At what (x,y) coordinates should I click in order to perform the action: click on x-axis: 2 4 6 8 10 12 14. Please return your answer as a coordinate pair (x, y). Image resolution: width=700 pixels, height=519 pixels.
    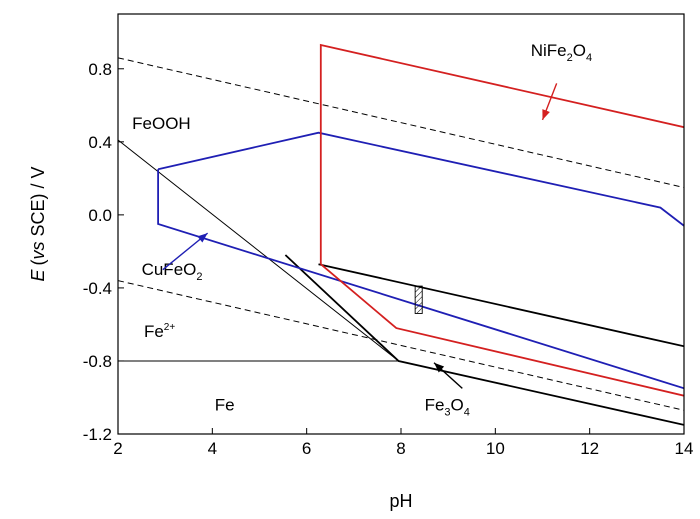
    Looking at the image, I should click on (403, 443).